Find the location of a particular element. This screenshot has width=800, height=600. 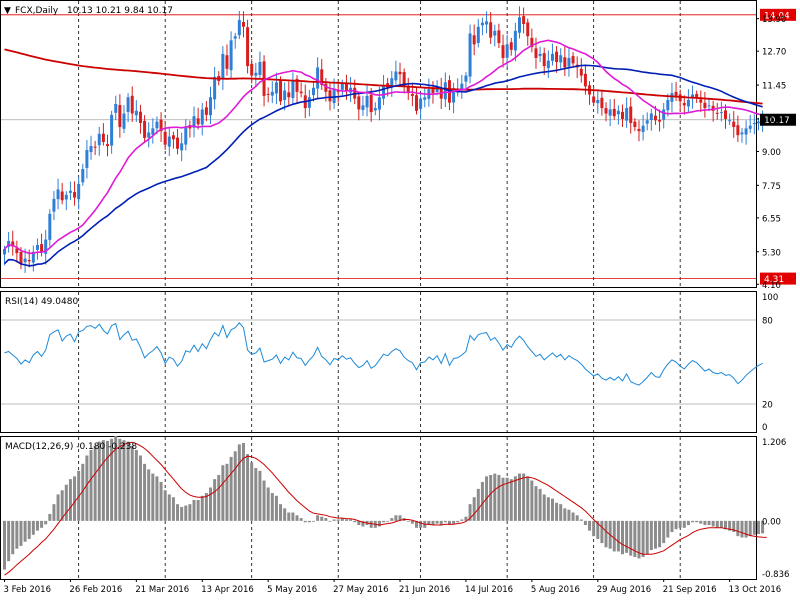

ohlc-readout: 10.13 10.21 9.84 10.17 is located at coordinates (120, 11).